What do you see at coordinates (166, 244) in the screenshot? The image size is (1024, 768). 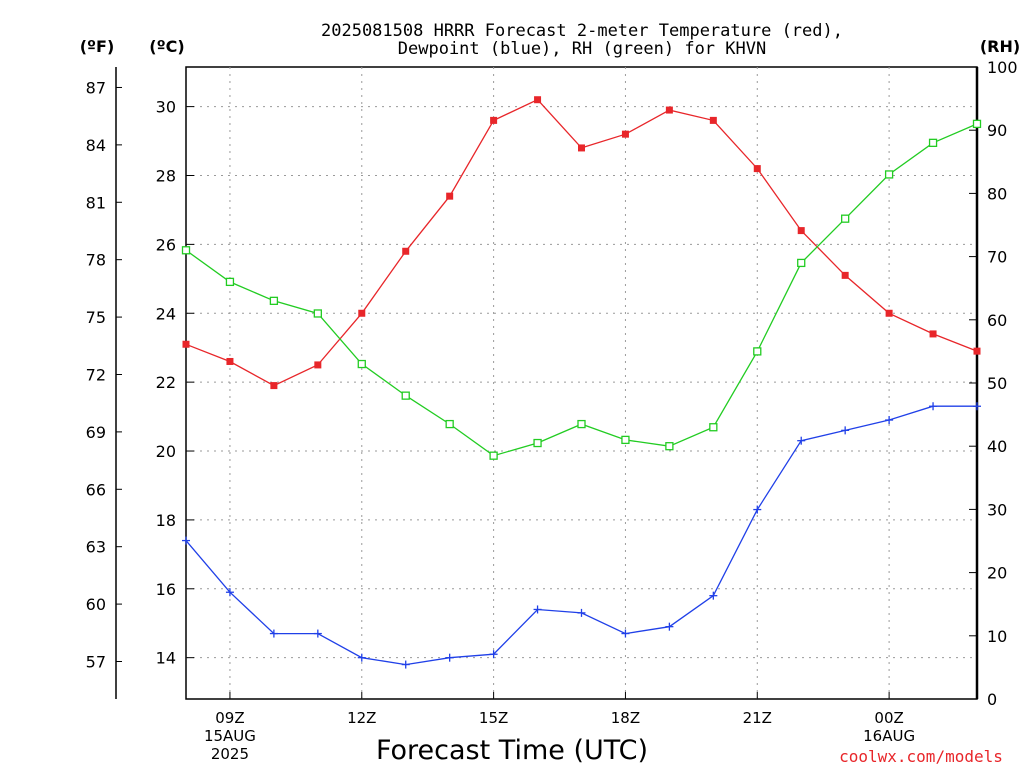 I see `celsius-tick-label: 26` at bounding box center [166, 244].